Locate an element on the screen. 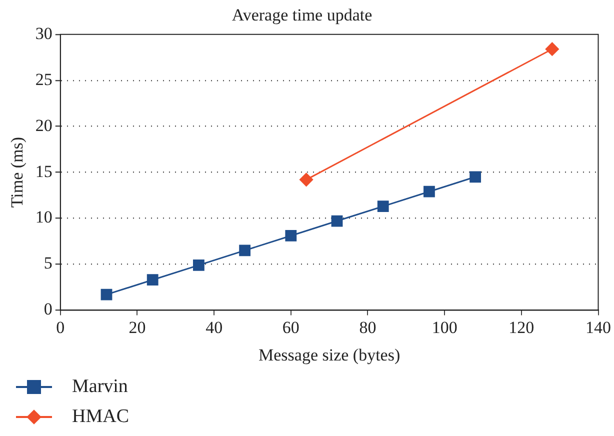 The image size is (614, 436). y-tick-label: 15 is located at coordinates (43, 171).